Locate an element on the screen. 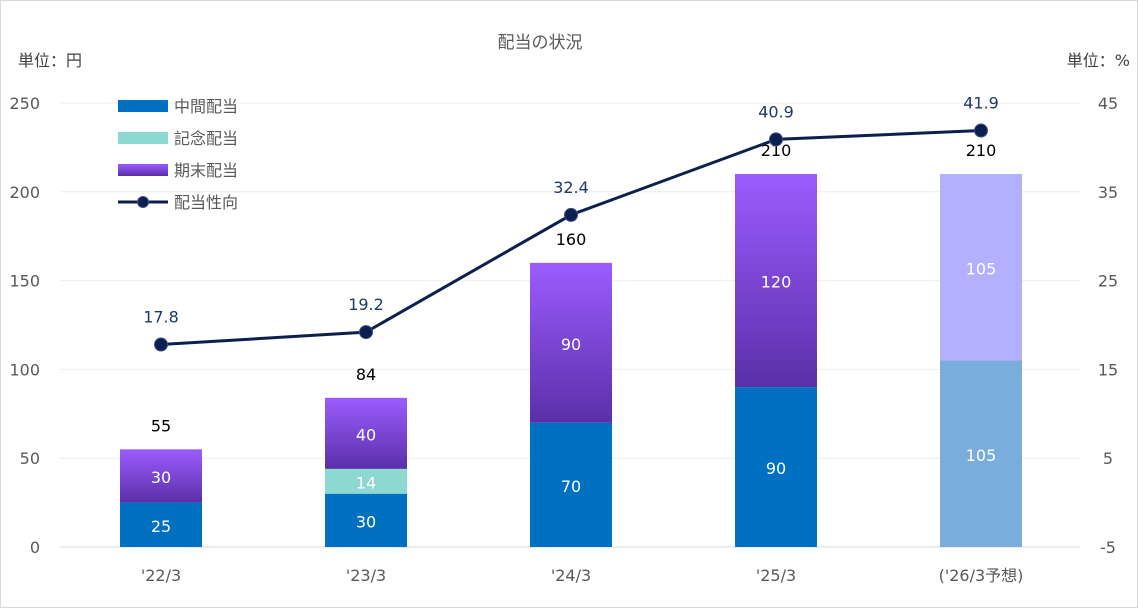 The image size is (1140, 610). payout-ratio-label: 40.9 is located at coordinates (776, 111).